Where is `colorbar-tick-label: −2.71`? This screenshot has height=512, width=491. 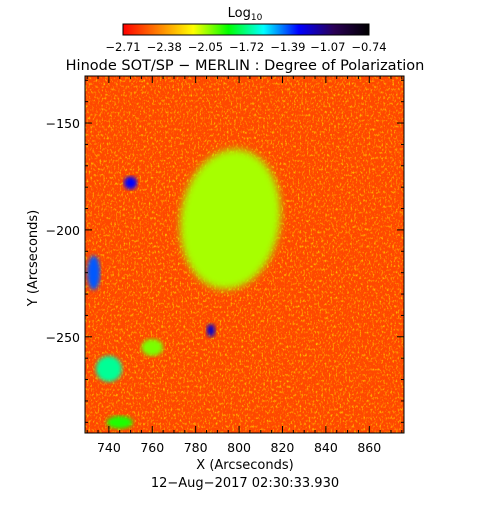 colorbar-tick-label: −2.71 is located at coordinates (122, 47).